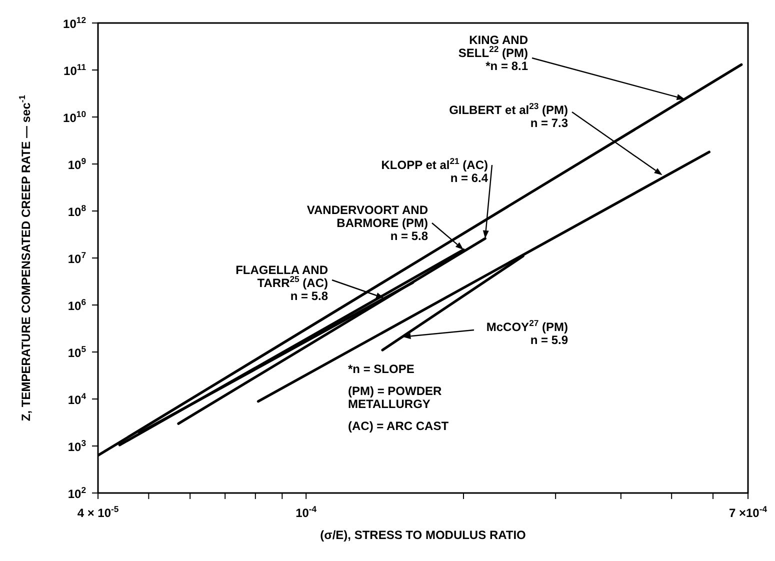 The width and height of the screenshot is (775, 561). I want to click on x-axis-title: (σ/E), STRESS TO MODULUS RATIO, so click(423, 535).